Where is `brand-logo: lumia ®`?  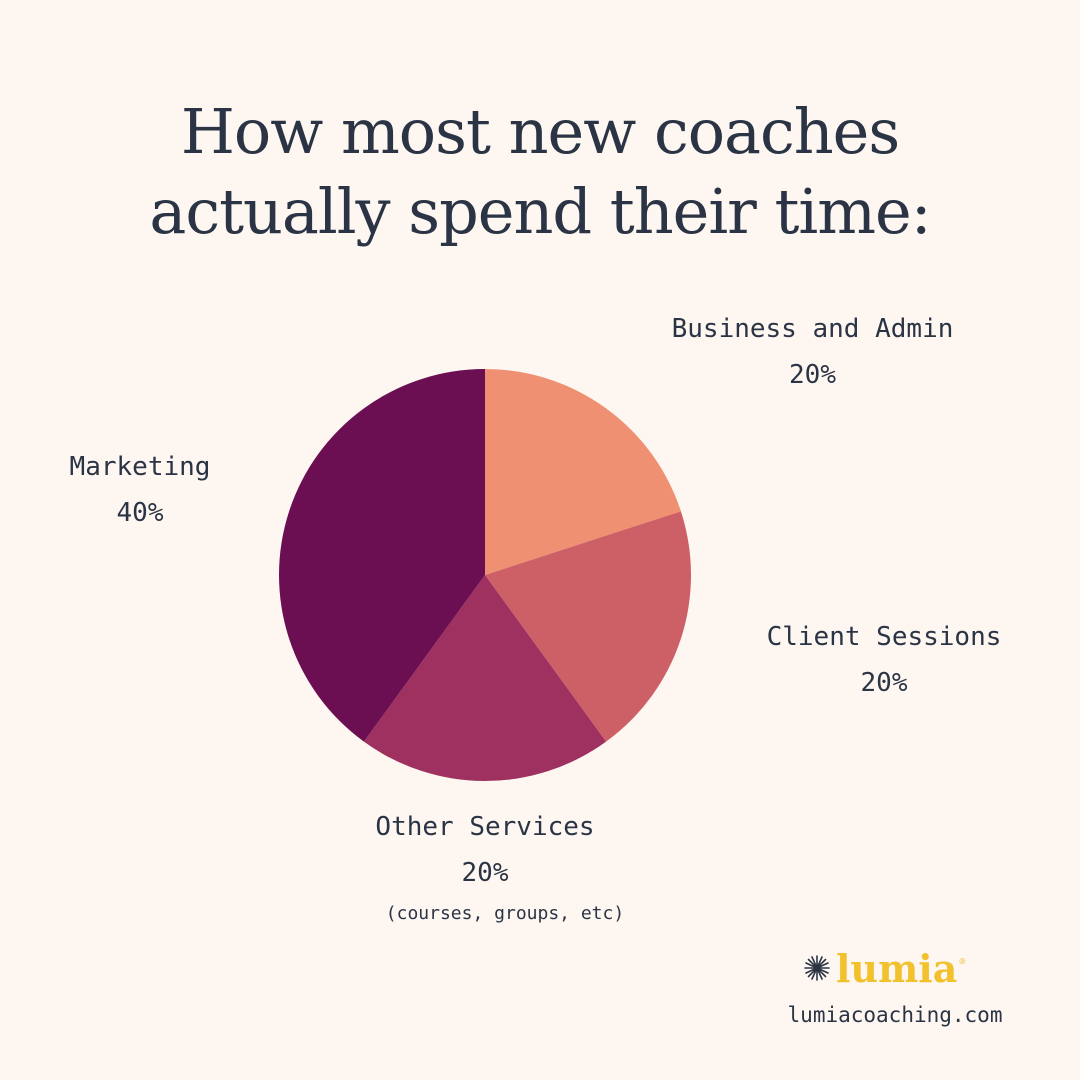
brand-logo: lumia ® is located at coordinates (885, 968).